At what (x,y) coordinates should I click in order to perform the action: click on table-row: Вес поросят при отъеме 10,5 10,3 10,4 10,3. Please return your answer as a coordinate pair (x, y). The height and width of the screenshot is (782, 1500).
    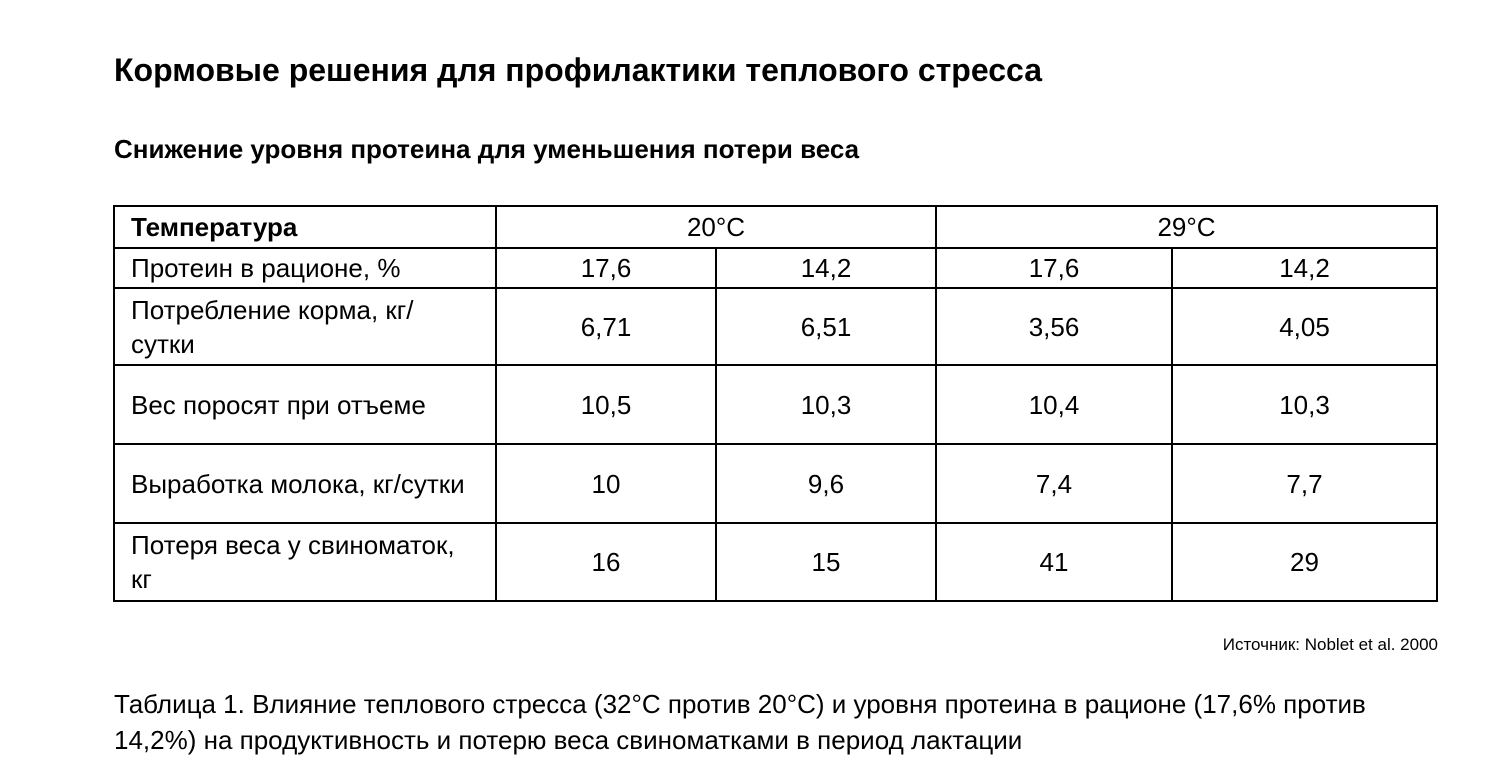
    Looking at the image, I should click on (775, 404).